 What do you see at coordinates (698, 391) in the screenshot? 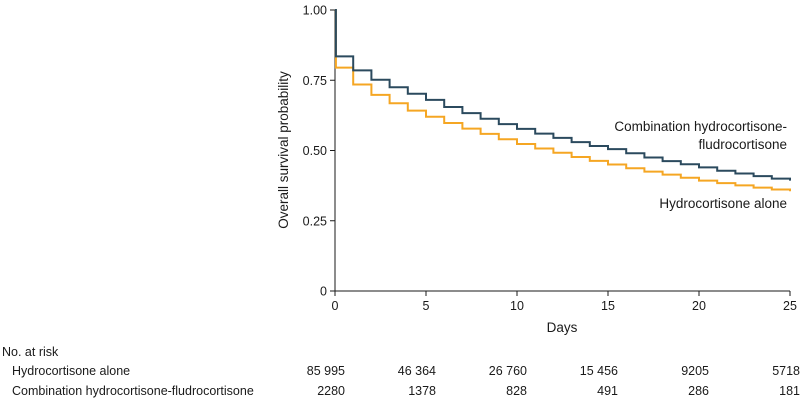
I see `risk-value: 286` at bounding box center [698, 391].